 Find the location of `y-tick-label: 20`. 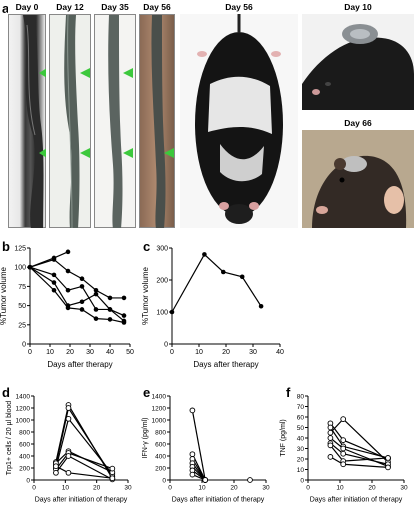

y-tick-label: 20 is located at coordinates (301, 459).